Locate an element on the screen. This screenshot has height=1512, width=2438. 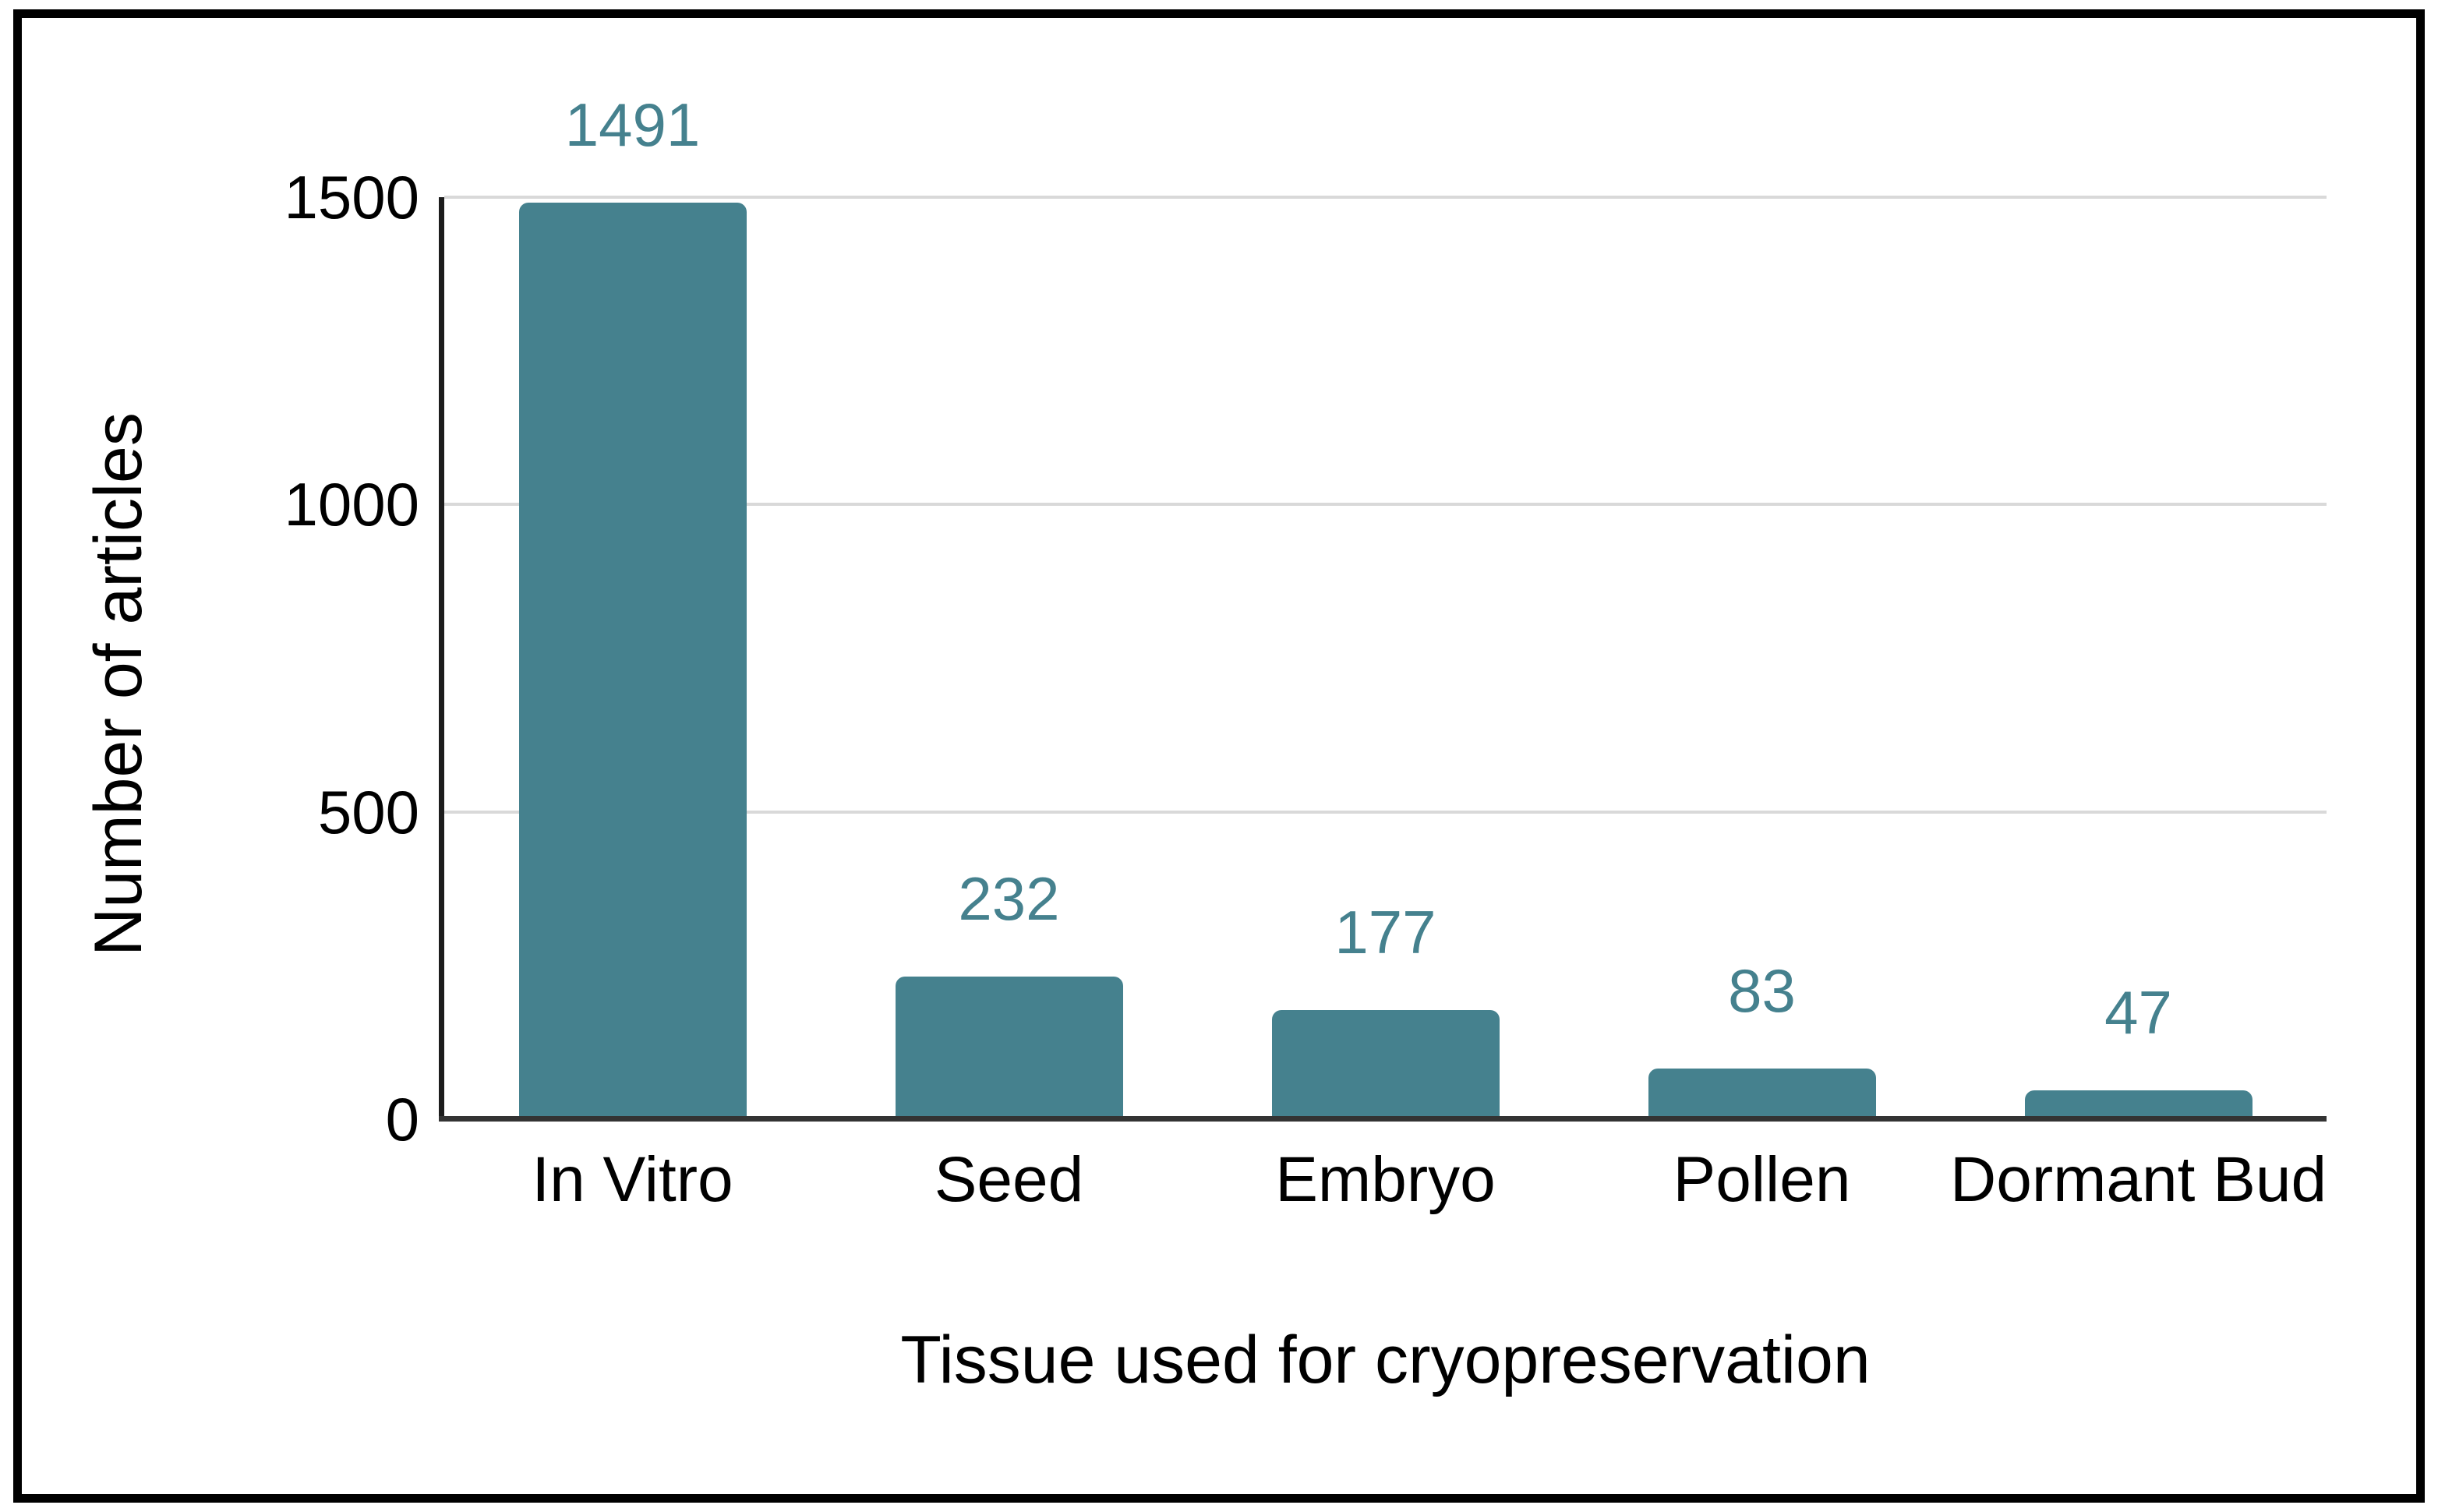
data-label-in-vitro: 1491 is located at coordinates (632, 125).